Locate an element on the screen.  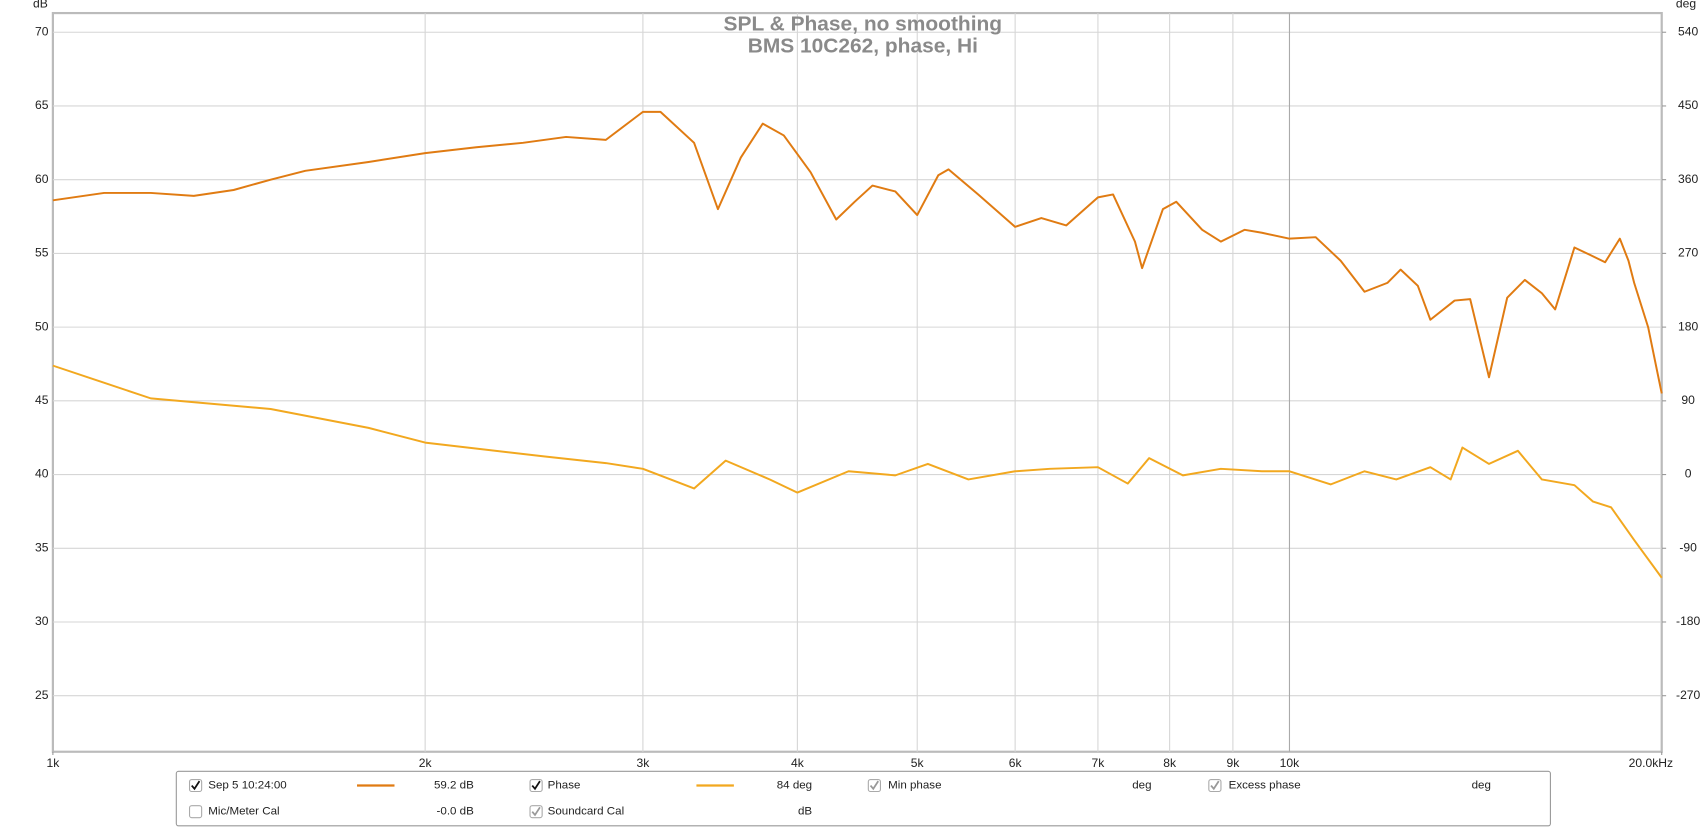
x-tick-label: 20.0kHz is located at coordinates (1651, 763).